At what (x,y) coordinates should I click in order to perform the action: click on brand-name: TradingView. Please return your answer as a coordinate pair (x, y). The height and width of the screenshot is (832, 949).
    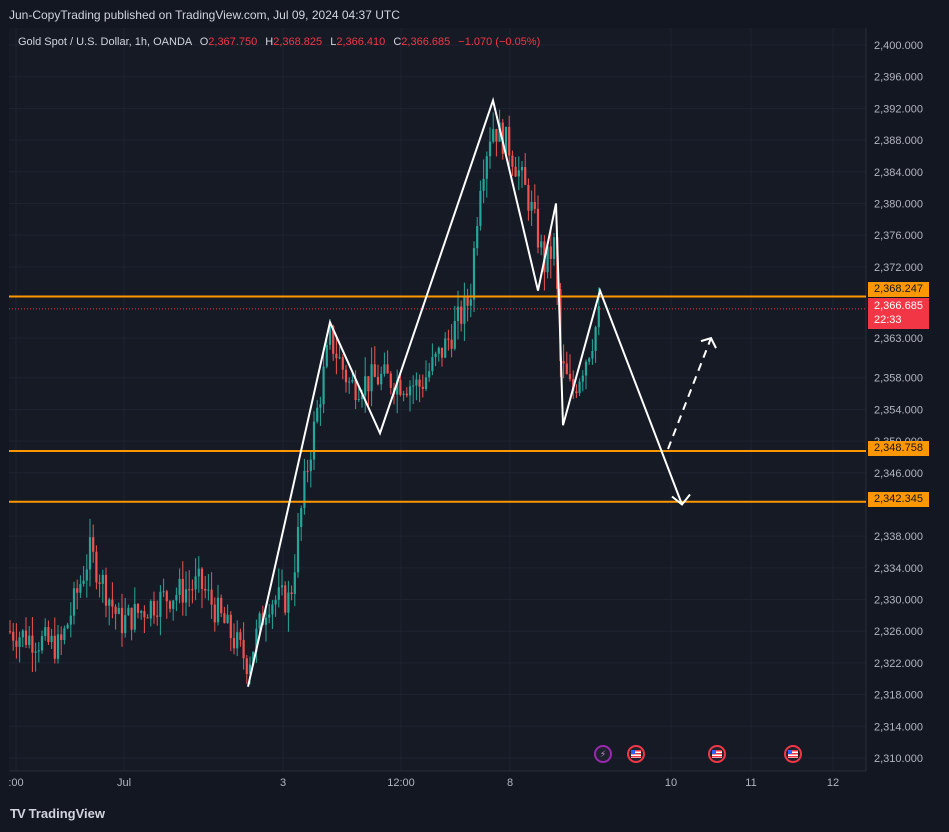
    Looking at the image, I should click on (66, 813).